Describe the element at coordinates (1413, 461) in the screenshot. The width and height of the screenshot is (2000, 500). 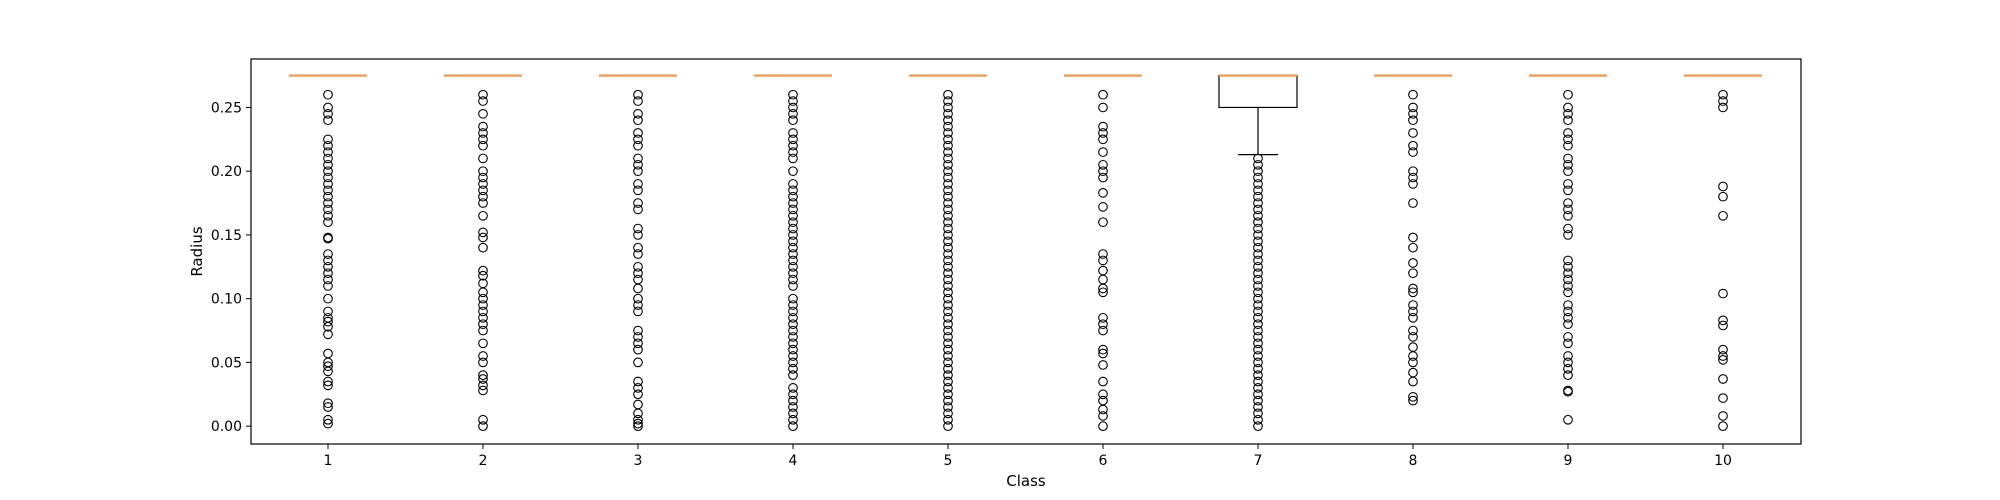
I see `x-tick-label: 8` at that location.